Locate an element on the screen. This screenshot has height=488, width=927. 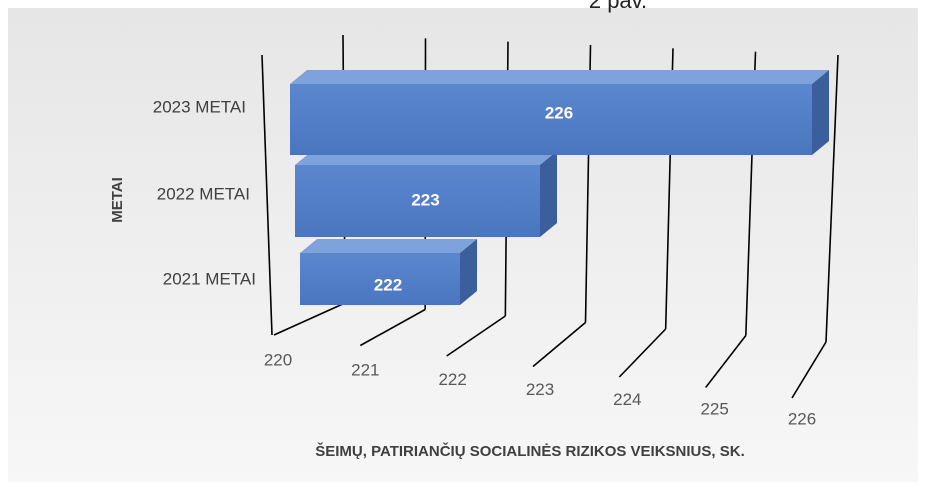
x-tick-label: 226 is located at coordinates (802, 418).